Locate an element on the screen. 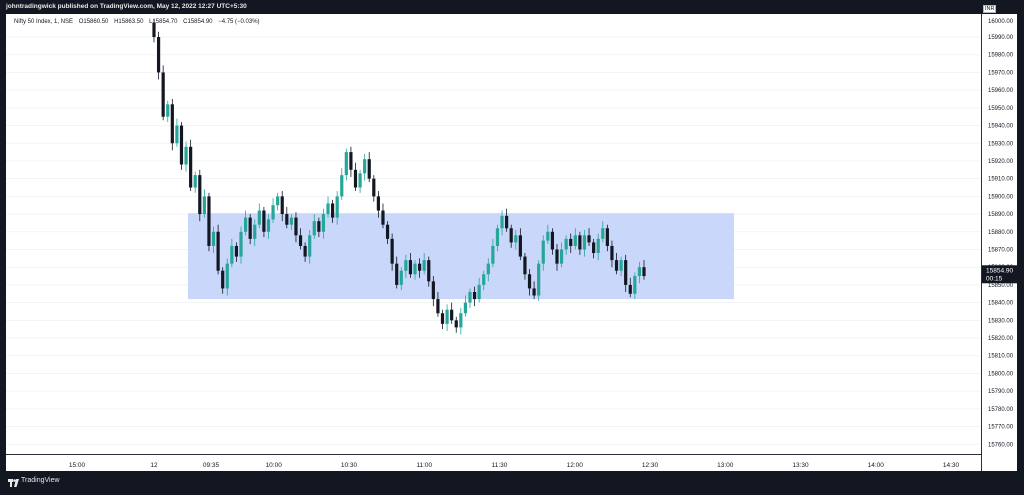 This screenshot has height=495, width=1024. x-tick-label: 11:00 is located at coordinates (424, 465).